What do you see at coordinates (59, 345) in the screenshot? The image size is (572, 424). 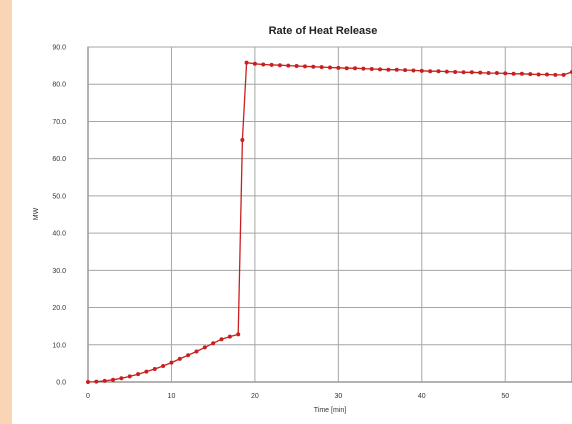 I see `y-tick-label: 10.0` at bounding box center [59, 345].